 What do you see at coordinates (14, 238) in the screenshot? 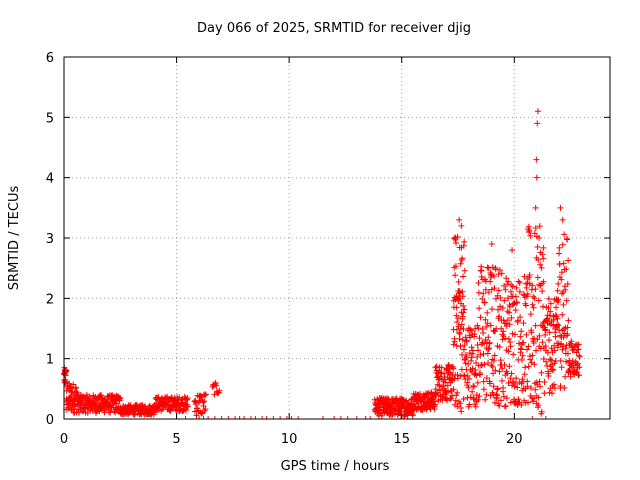
I see `y-axis-label: SRMTID / TECUs` at bounding box center [14, 238].